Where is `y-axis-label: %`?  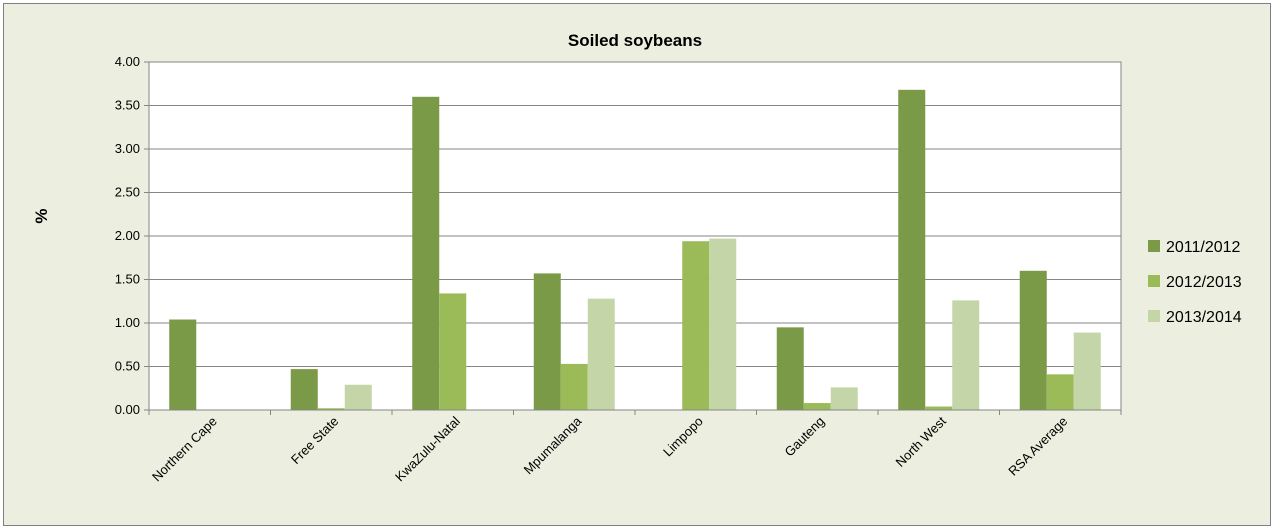
y-axis-label: % is located at coordinates (41, 215).